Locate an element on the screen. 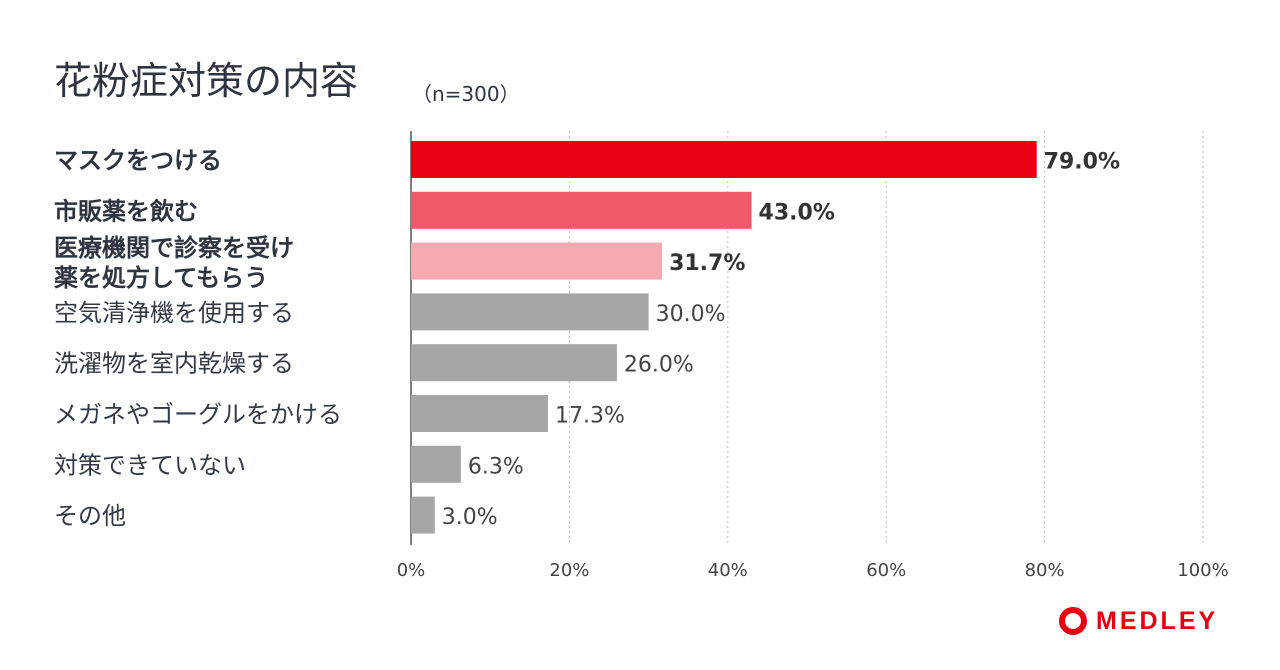  chart-title: 花粉症対策の内容 is located at coordinates (206, 81).